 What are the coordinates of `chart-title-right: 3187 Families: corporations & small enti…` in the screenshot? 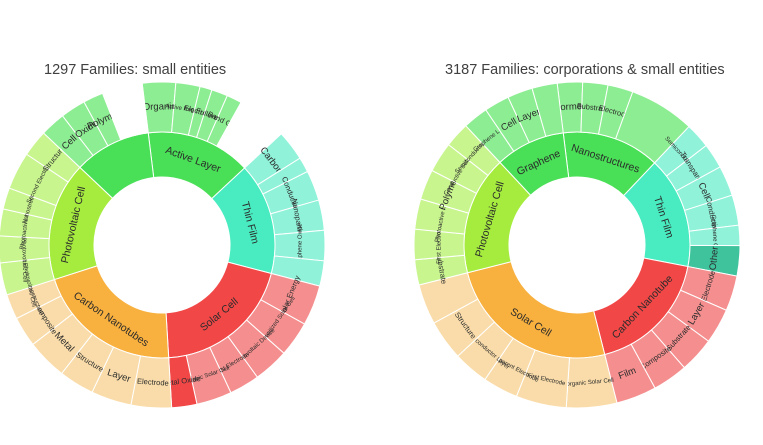 It's located at (585, 70).